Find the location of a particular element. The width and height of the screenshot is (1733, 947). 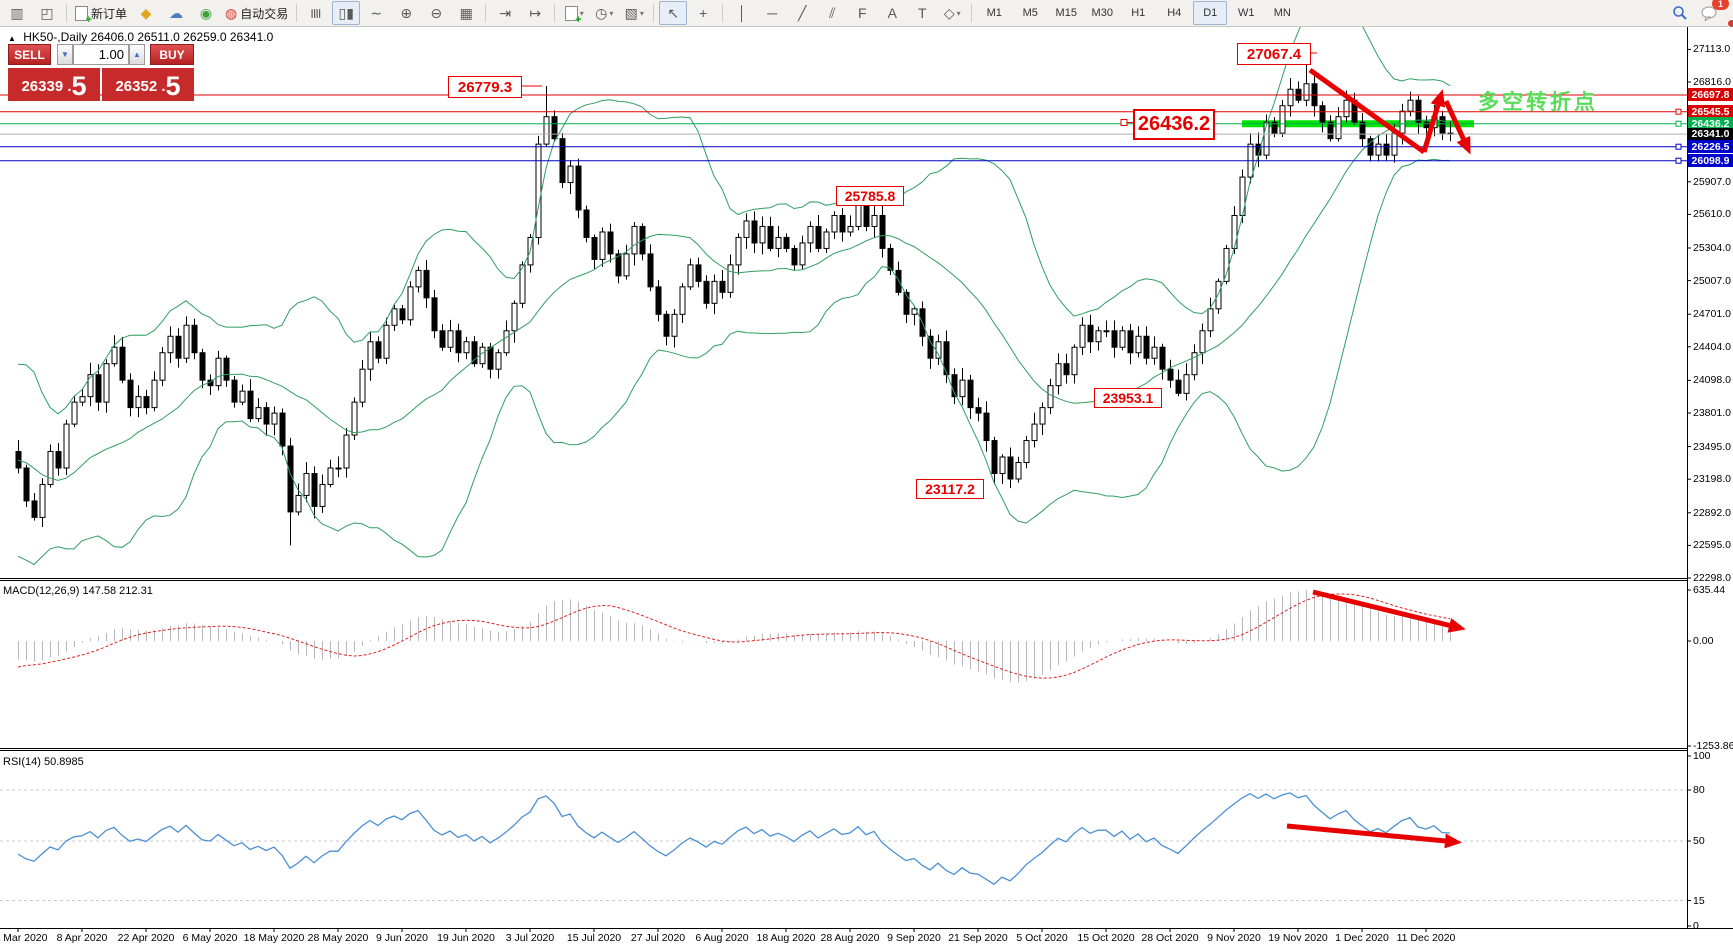

signals-button: ◉ is located at coordinates (206, 13).